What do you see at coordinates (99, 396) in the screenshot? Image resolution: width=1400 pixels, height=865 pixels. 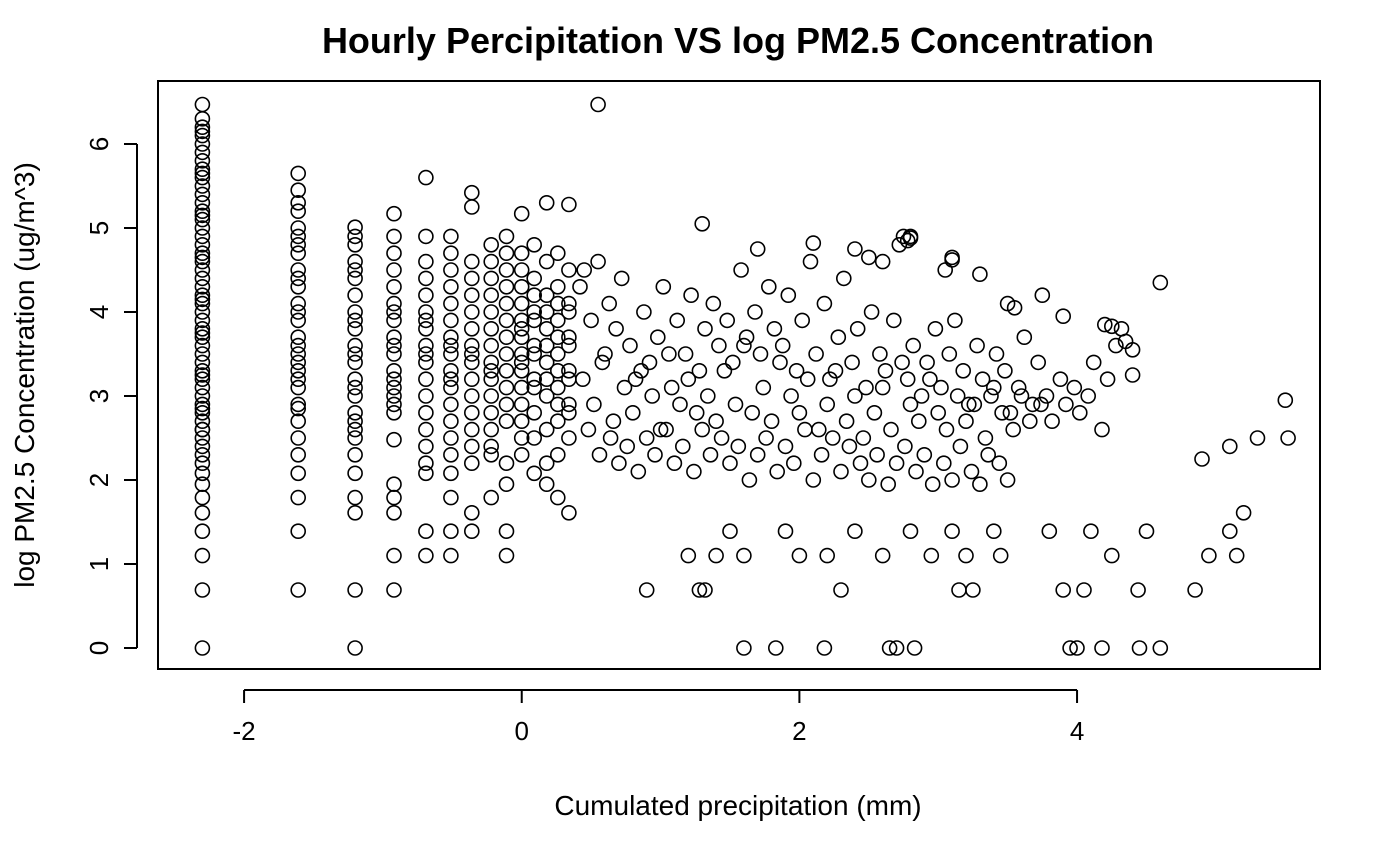 I see `y-tick-label: 3` at bounding box center [99, 396].